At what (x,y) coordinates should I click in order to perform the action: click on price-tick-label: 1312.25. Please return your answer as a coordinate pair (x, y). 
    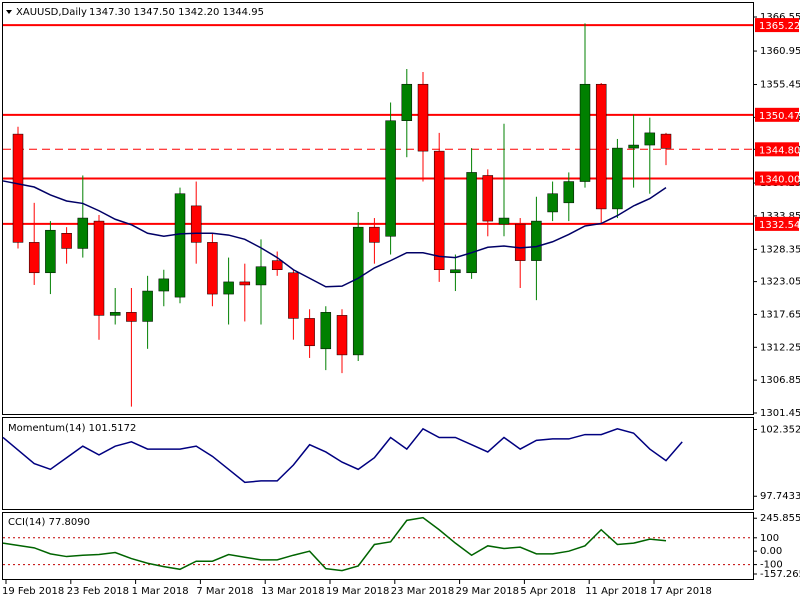
    Looking at the image, I should click on (780, 347).